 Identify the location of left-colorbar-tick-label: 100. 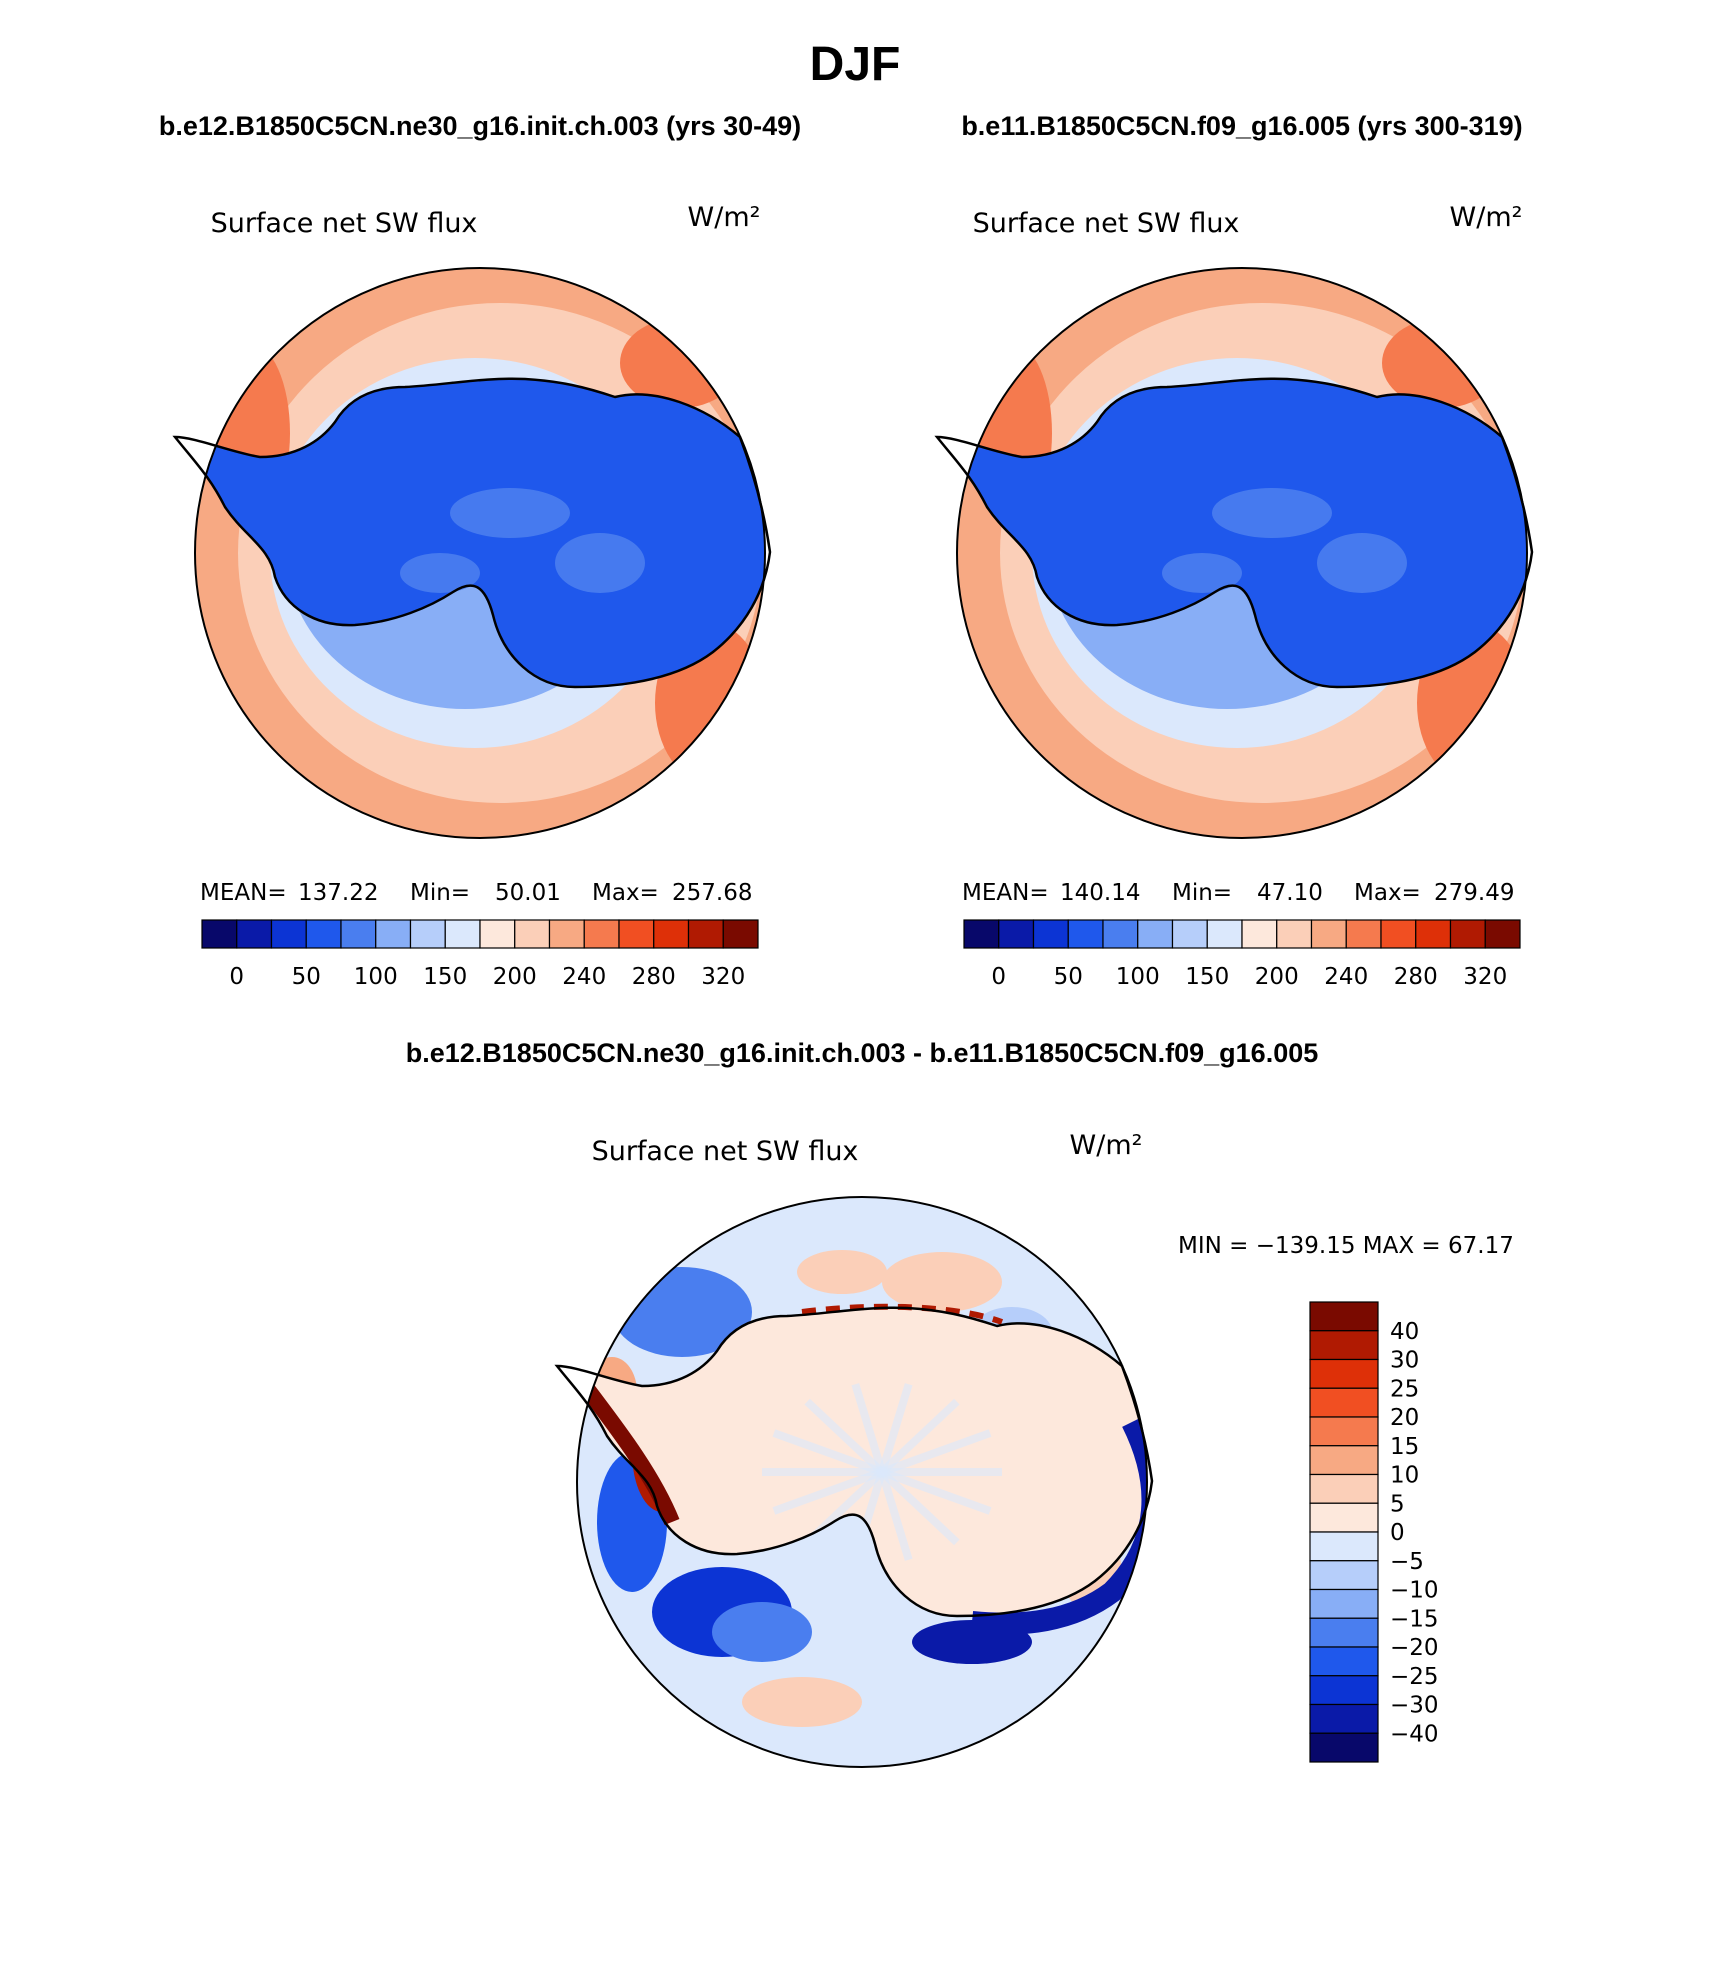
(376, 977).